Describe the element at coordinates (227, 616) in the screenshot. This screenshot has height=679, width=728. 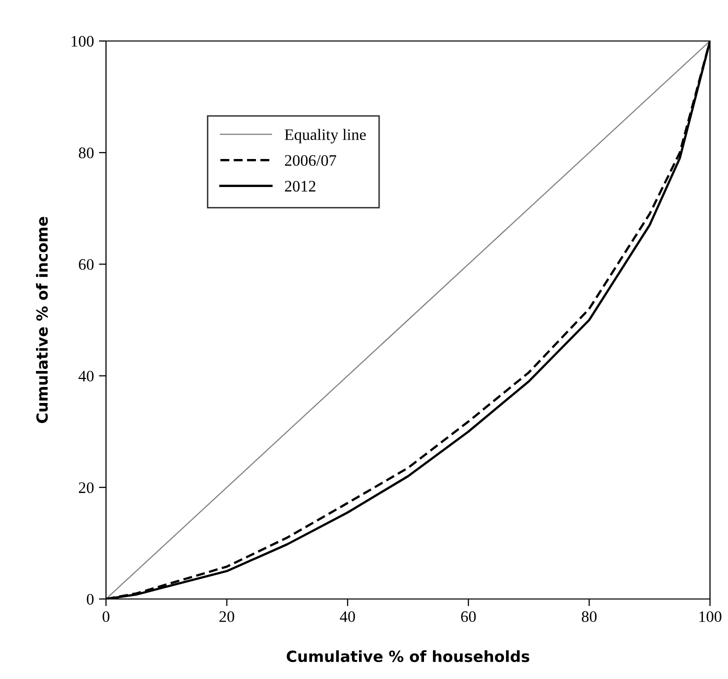
I see `x-tick-label: 20` at that location.